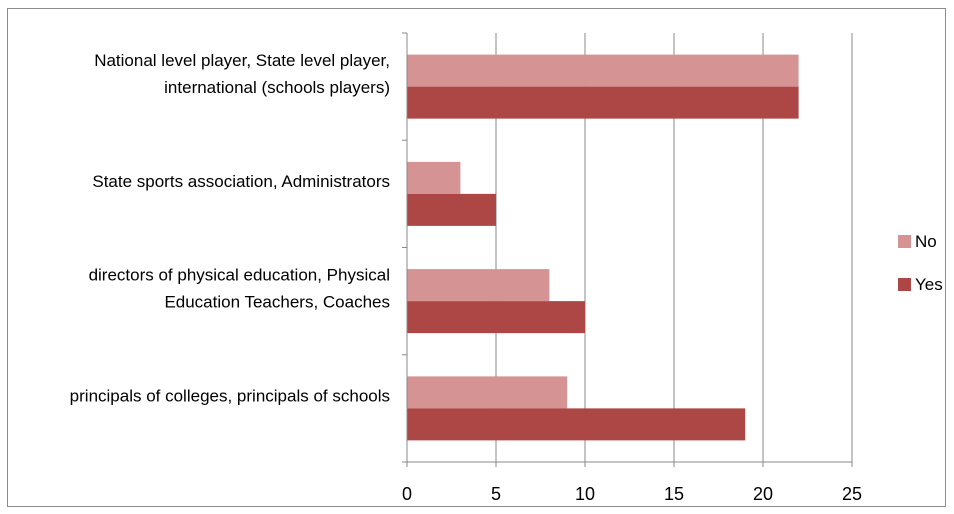 The height and width of the screenshot is (514, 954). What do you see at coordinates (277, 302) in the screenshot?
I see `category-label-line: Education Teachers, Coaches` at bounding box center [277, 302].